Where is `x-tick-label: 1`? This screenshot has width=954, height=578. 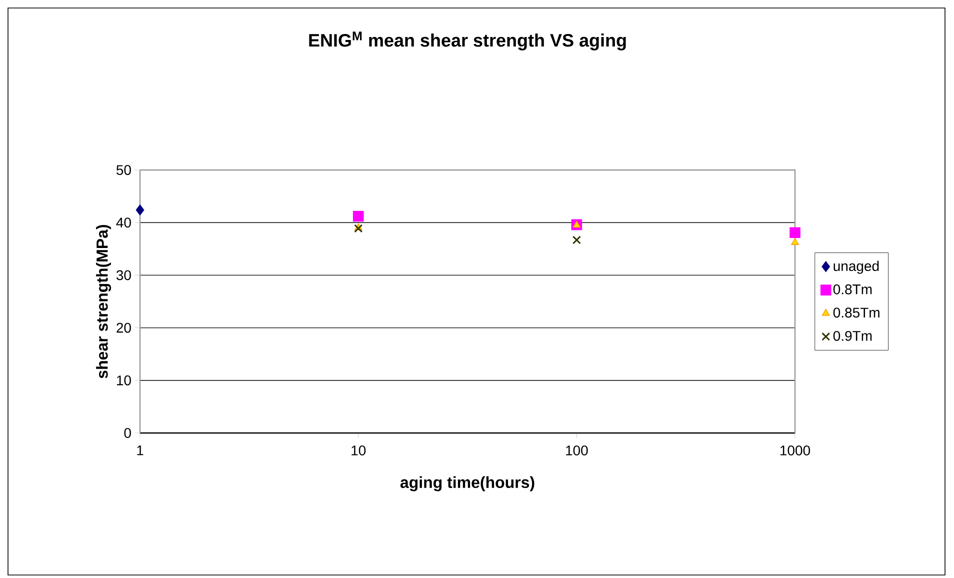 x-tick-label: 1 is located at coordinates (140, 451).